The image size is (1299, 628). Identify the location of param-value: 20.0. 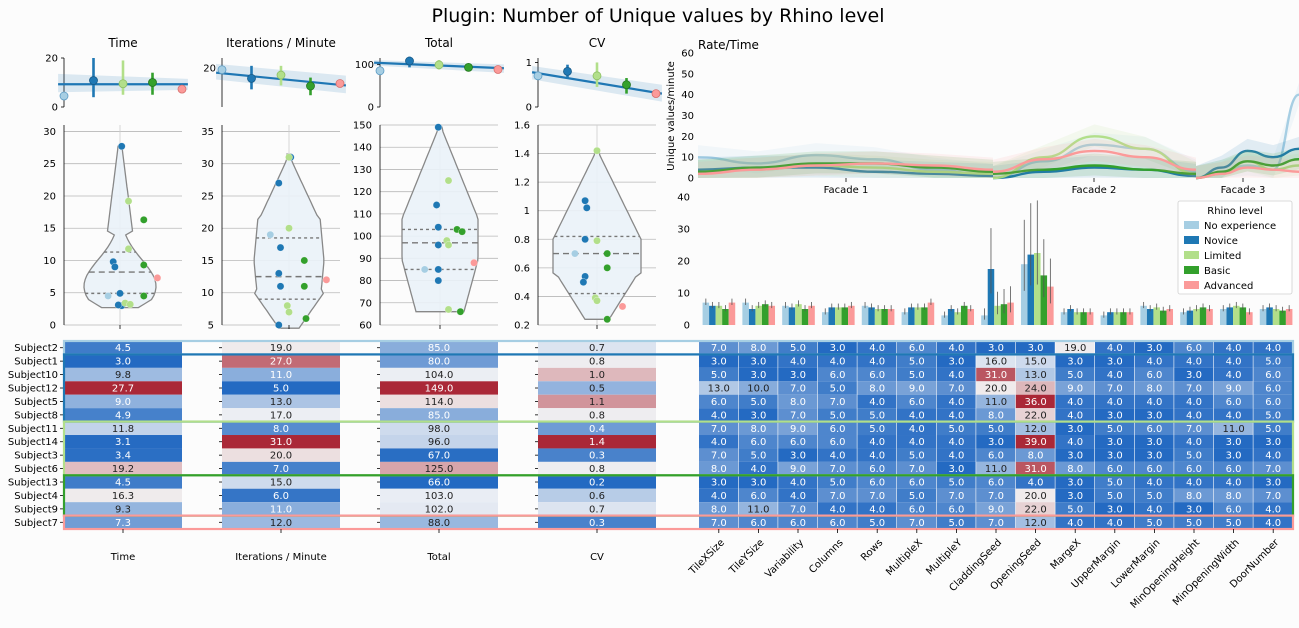
(1035, 496).